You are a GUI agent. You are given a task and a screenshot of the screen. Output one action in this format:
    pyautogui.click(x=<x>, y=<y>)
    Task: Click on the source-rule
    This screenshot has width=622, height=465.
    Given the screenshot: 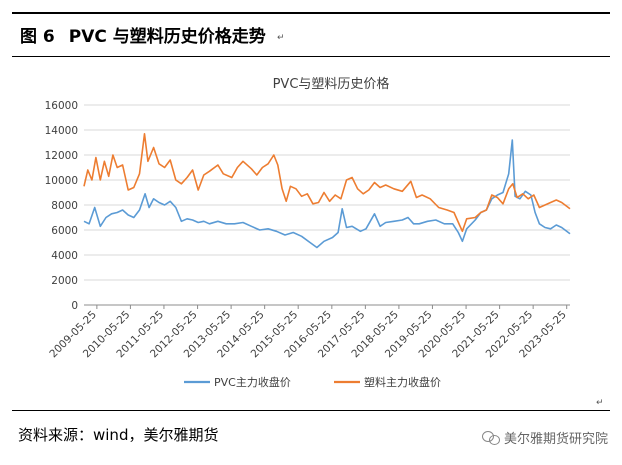 What is the action you would take?
    pyautogui.click(x=311, y=410)
    